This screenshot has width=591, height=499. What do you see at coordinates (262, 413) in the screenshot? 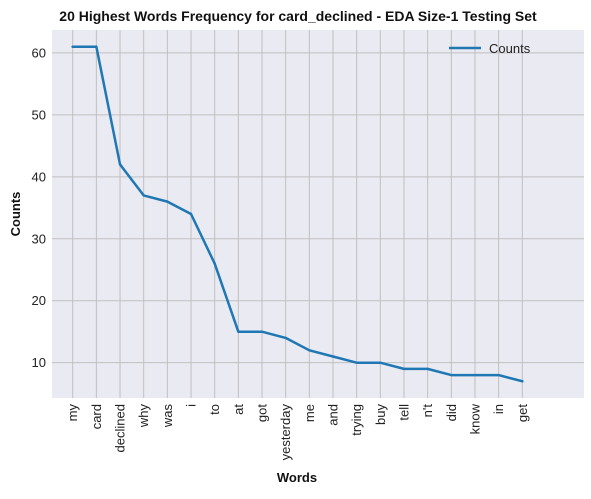
I see `x-tick-label: got` at bounding box center [262, 413].